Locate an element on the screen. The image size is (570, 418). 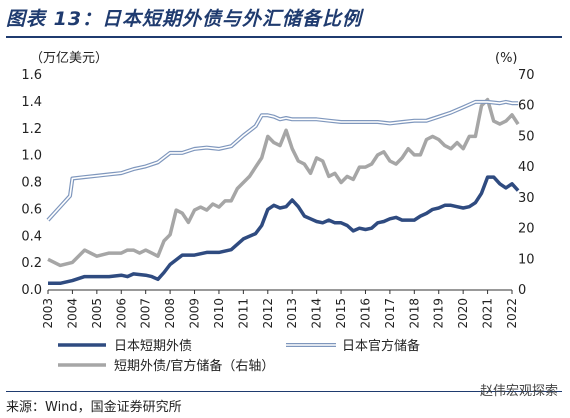
x-tick-label: 2015 is located at coordinates (341, 313).